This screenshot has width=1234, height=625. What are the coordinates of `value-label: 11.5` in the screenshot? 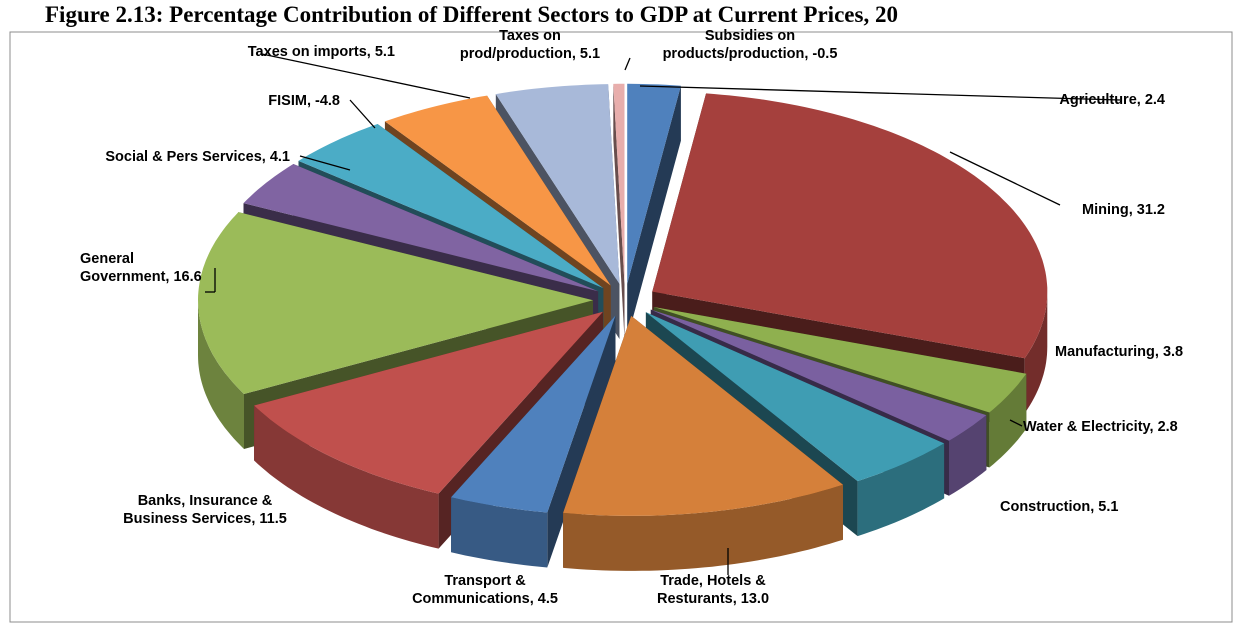 It's located at (273, 519).